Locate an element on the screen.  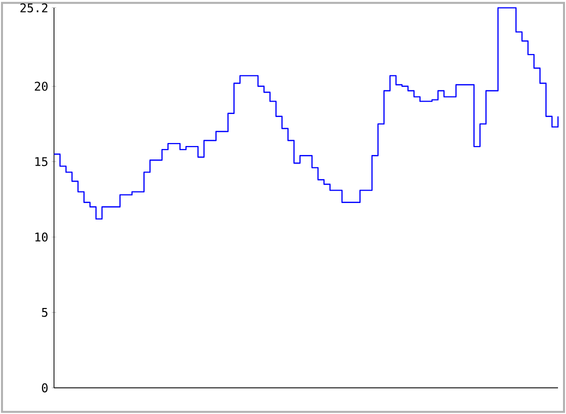
y-tick-label: 20 is located at coordinates (41, 86).